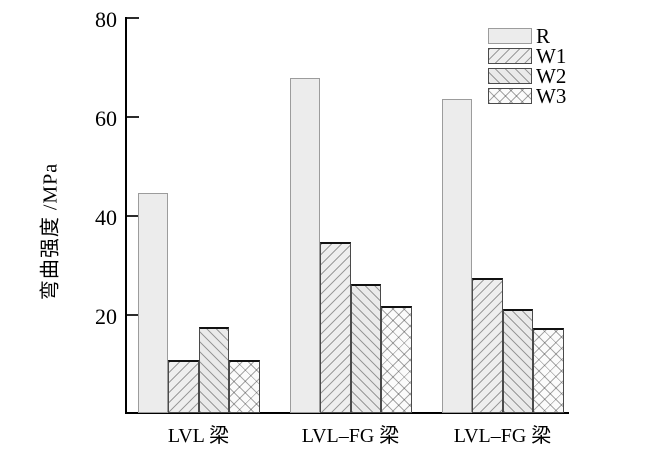 This screenshot has width=670, height=452. Describe the element at coordinates (198, 436) in the screenshot. I see `x-axis-category-label-1: LVL 梁` at that location.